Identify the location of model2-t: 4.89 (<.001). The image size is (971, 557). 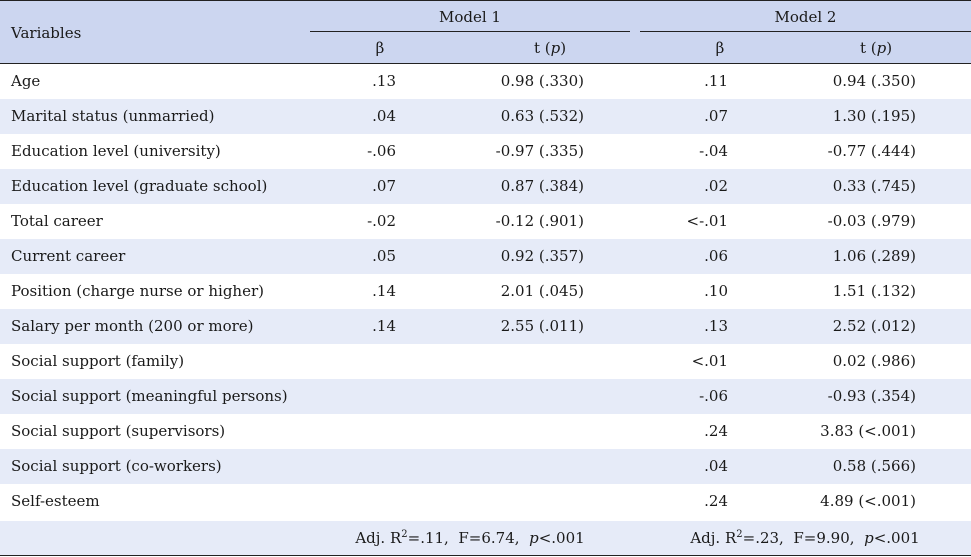
(868, 501).